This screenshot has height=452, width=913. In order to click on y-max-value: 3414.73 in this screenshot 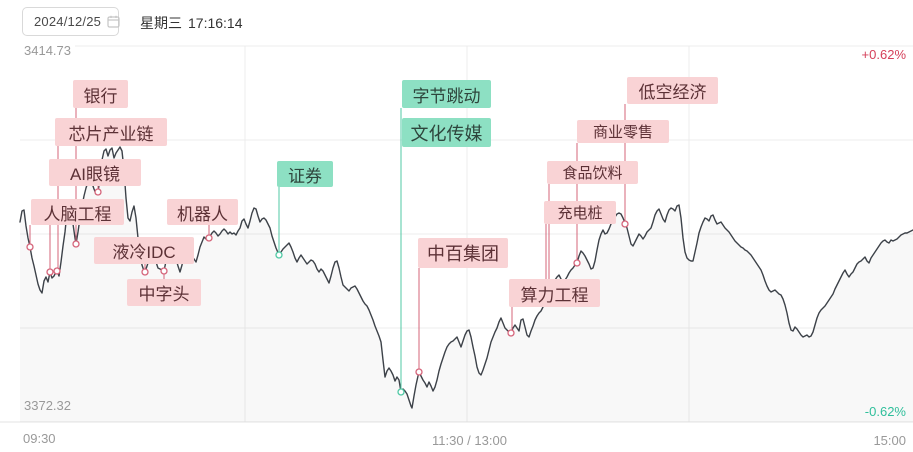, I will do `click(47, 50)`.